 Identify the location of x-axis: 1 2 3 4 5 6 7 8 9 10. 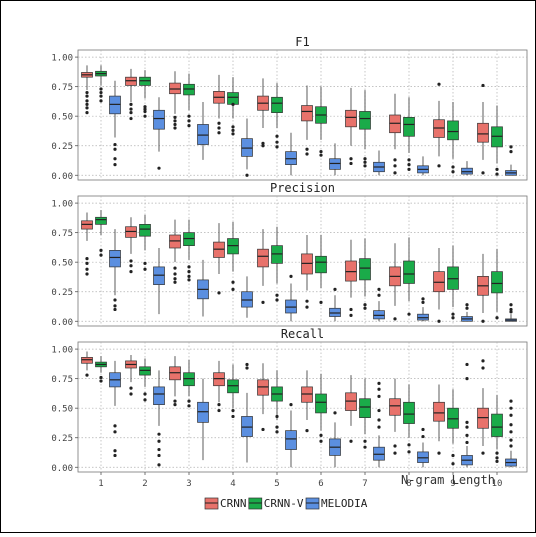
(300, 480).